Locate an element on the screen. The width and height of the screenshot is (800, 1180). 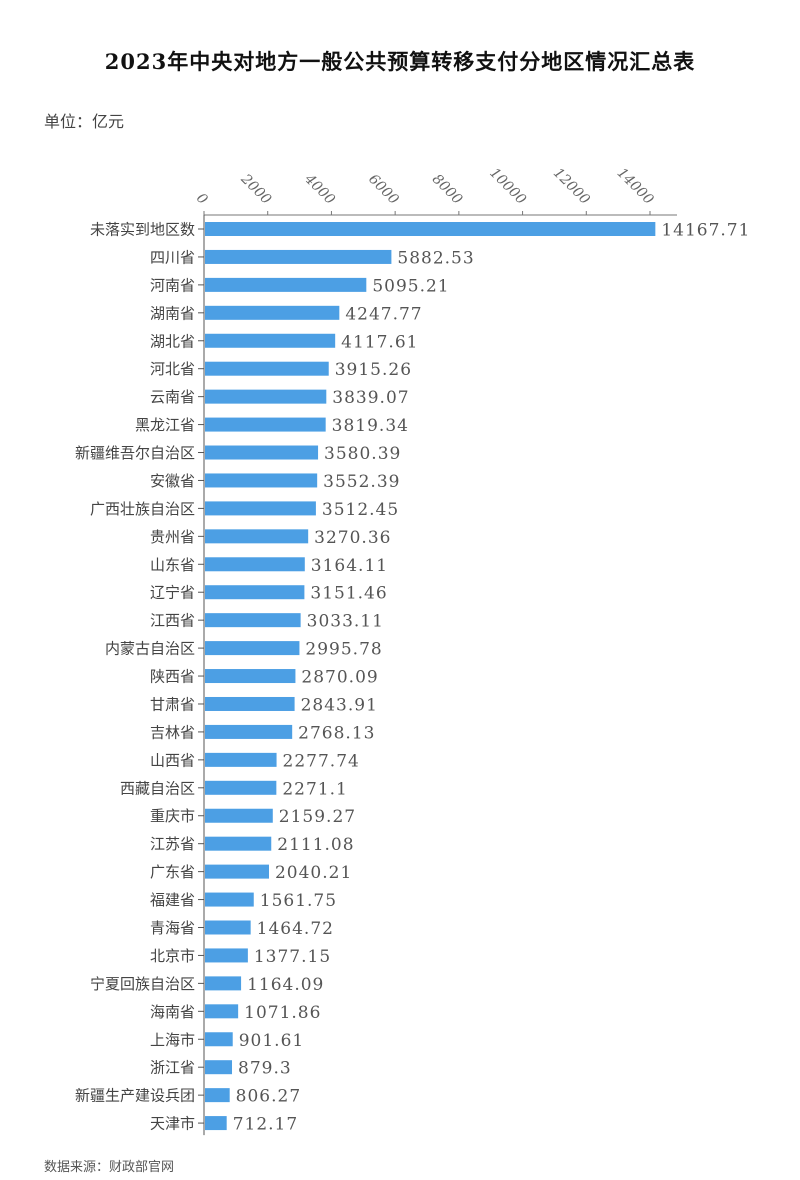
category-label: 甘肃省 is located at coordinates (172, 704).